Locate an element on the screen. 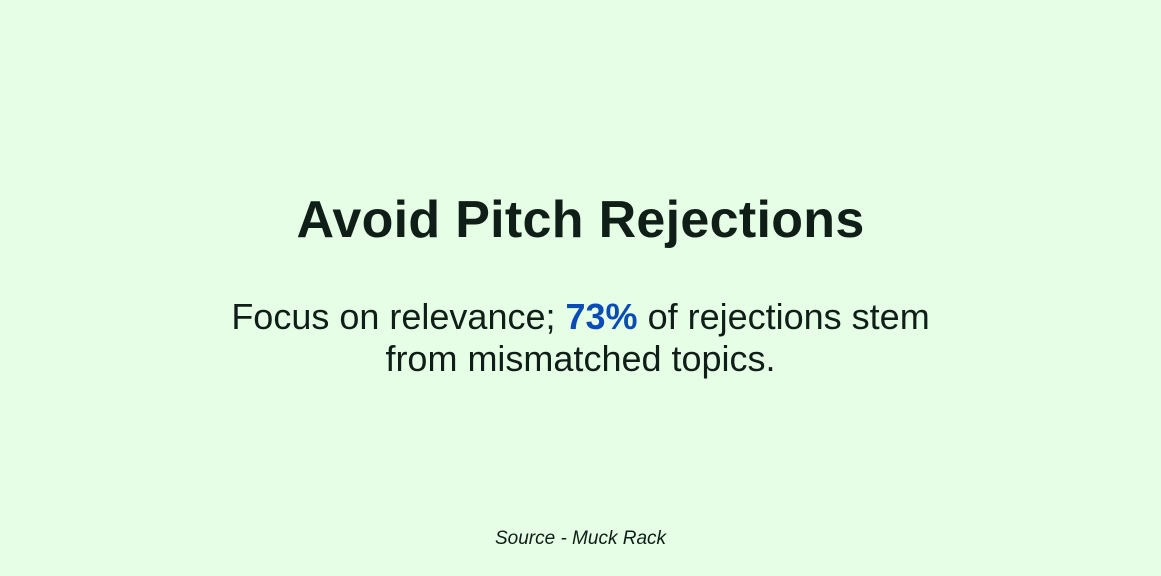  subtitle-text-start: Focus on relevance; is located at coordinates (398, 316).